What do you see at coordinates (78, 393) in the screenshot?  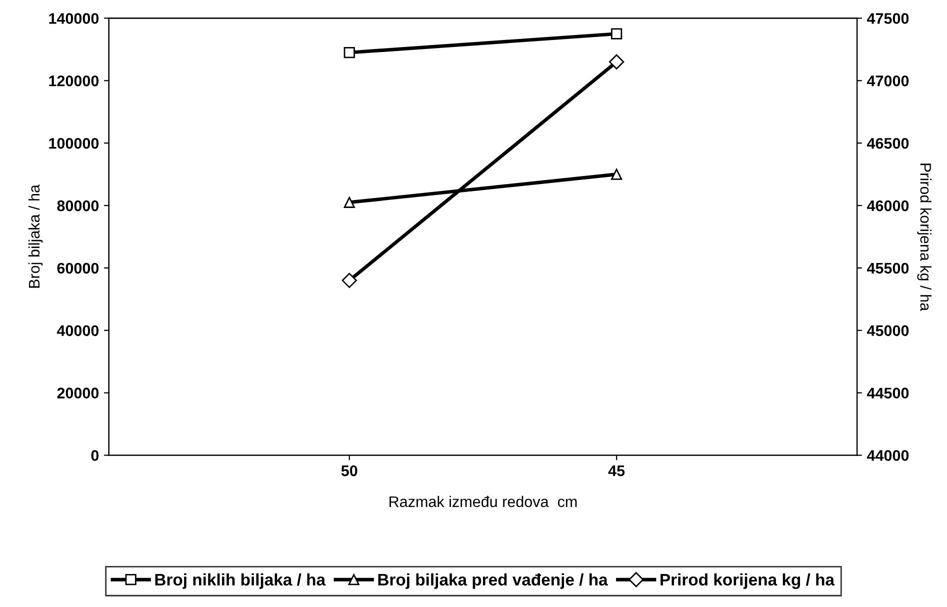 I see `y-tick-label: 20000` at bounding box center [78, 393].